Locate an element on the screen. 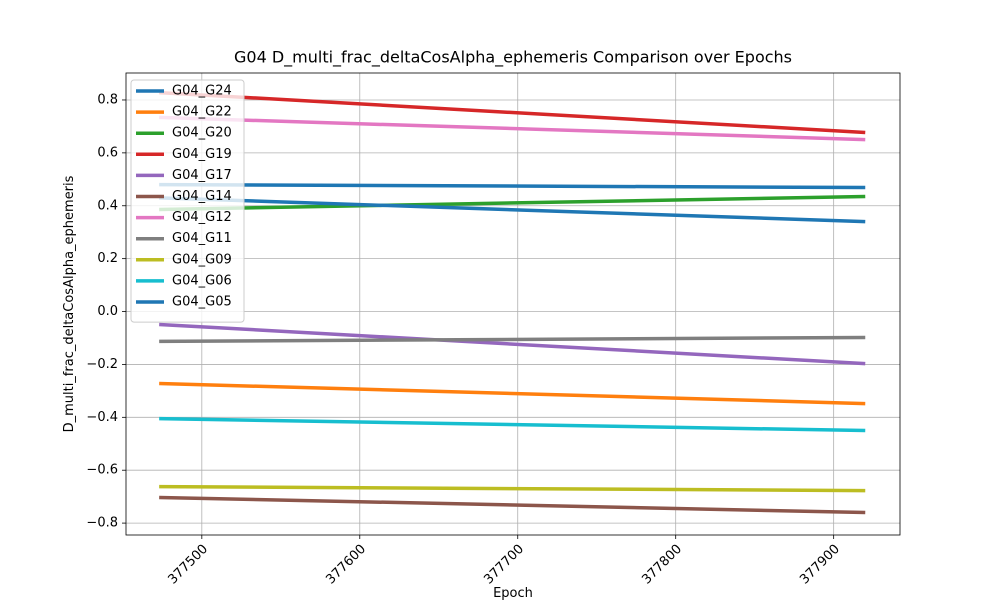 The height and width of the screenshot is (600, 1000). x-tick-label: 377800 is located at coordinates (662, 565).